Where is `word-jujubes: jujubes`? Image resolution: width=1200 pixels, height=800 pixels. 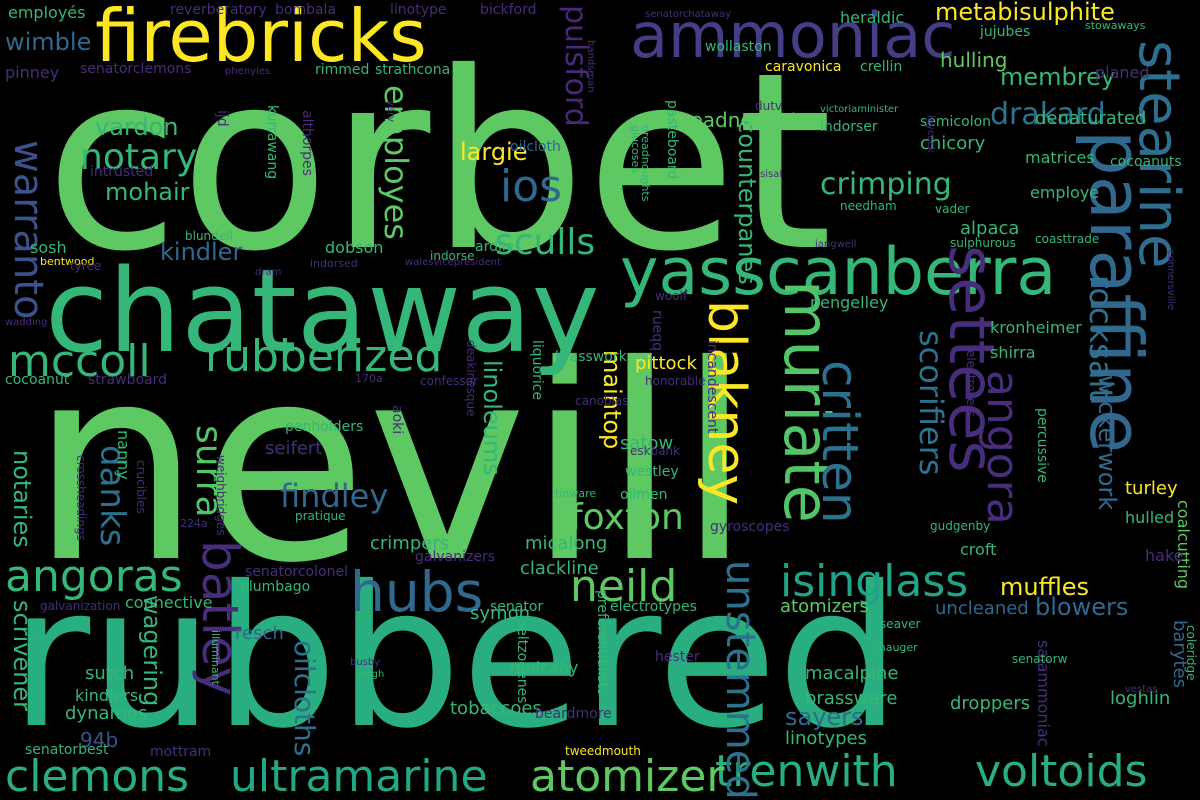
word-jujubes: jujubes is located at coordinates (1005, 32).